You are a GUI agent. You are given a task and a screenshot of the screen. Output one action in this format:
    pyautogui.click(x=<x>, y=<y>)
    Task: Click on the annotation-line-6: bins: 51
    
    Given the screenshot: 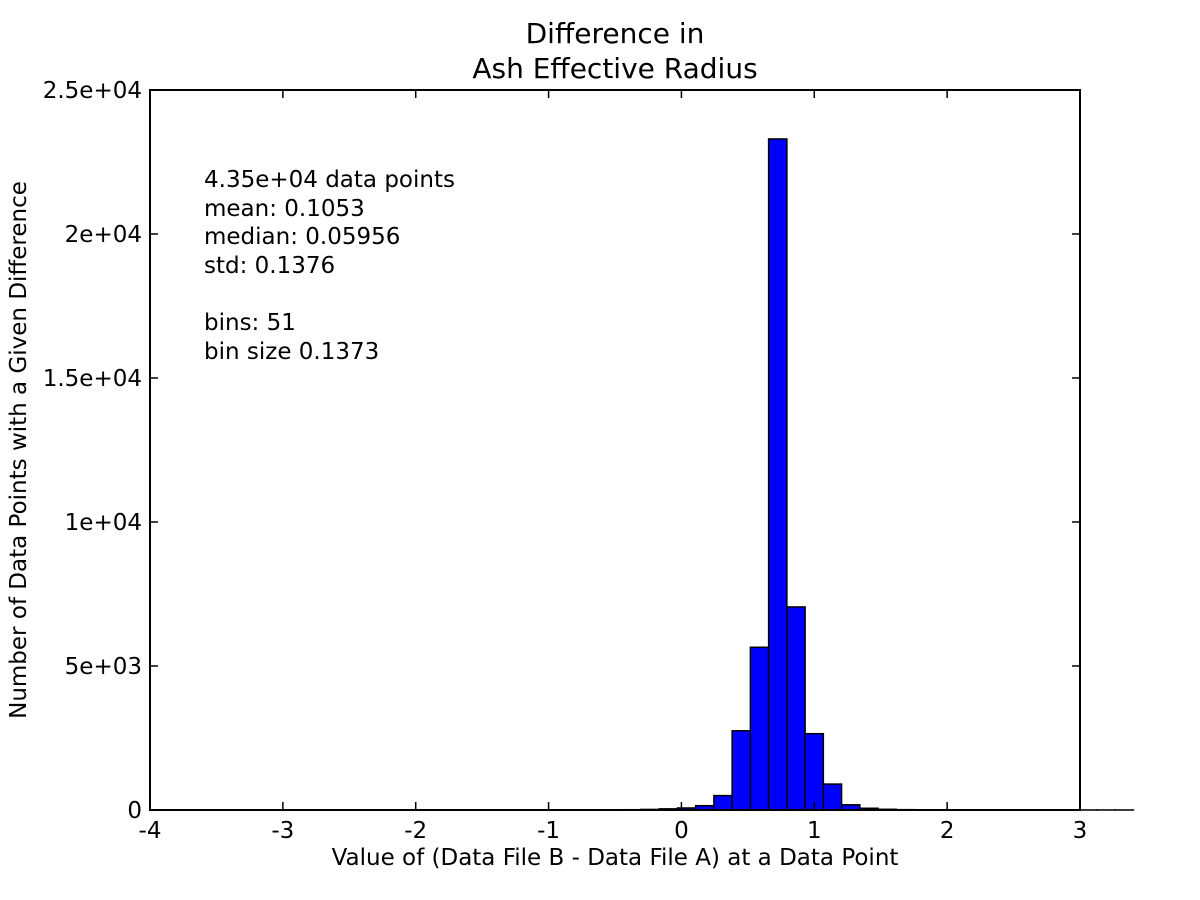 What is the action you would take?
    pyautogui.click(x=250, y=323)
    